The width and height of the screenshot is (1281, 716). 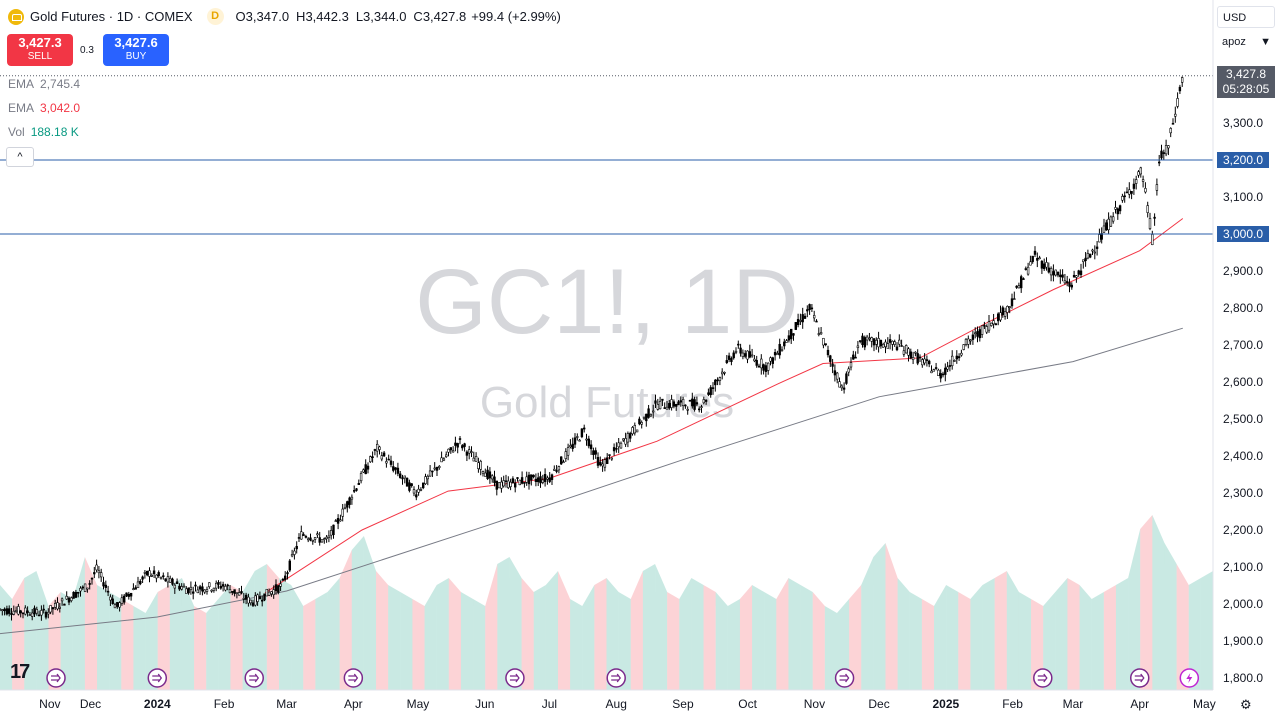 What do you see at coordinates (40, 50) in the screenshot?
I see `sell-button: 3,427.3 SELL` at bounding box center [40, 50].